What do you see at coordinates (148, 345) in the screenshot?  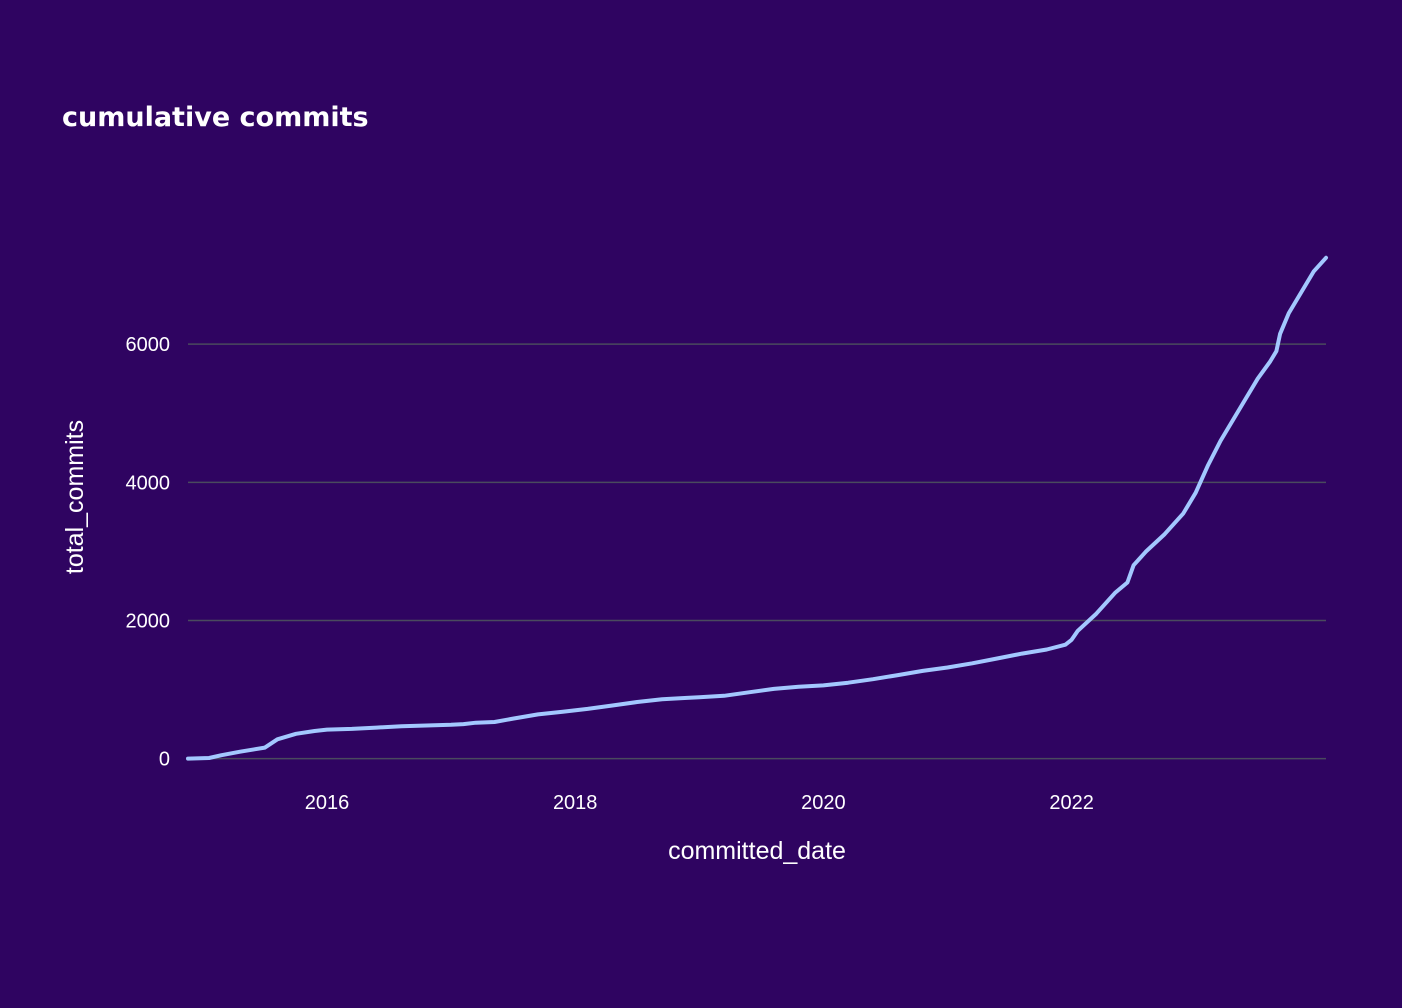 I see `y-tick-label: 6000` at bounding box center [148, 345].